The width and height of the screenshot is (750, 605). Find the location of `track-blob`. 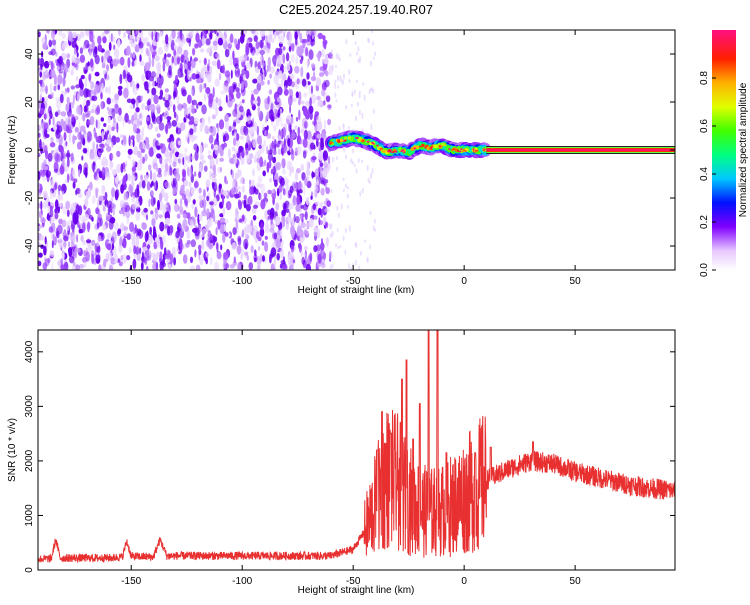

track-blob is located at coordinates (433, 145).